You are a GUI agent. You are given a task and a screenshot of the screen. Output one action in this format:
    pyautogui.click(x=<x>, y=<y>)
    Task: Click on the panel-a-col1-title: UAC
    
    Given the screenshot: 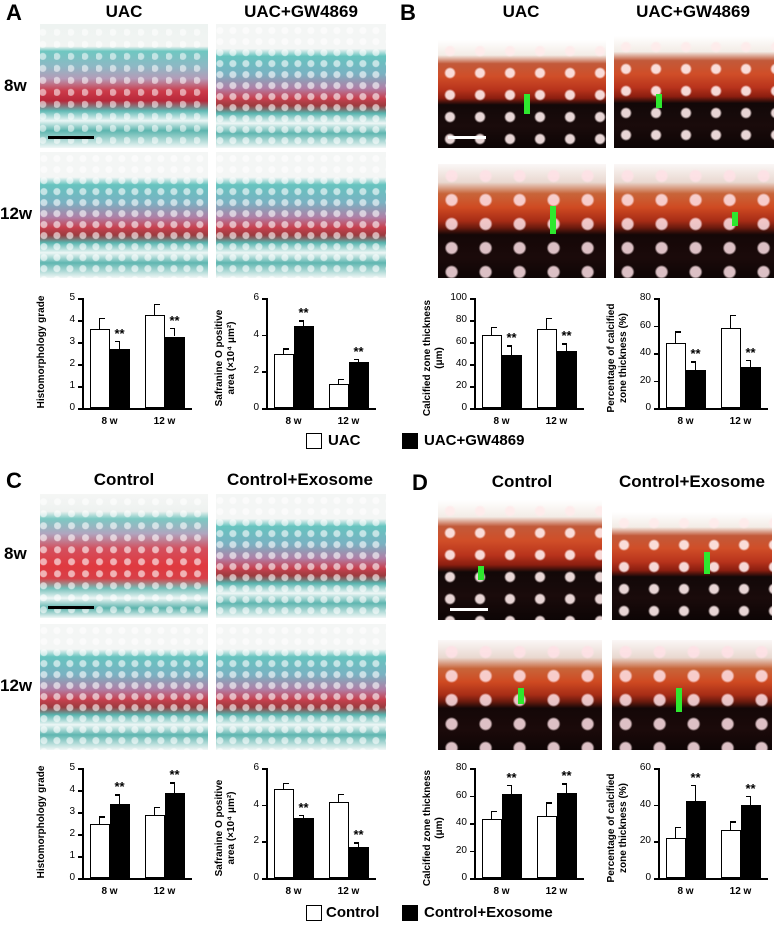 What is the action you would take?
    pyautogui.click(x=124, y=11)
    